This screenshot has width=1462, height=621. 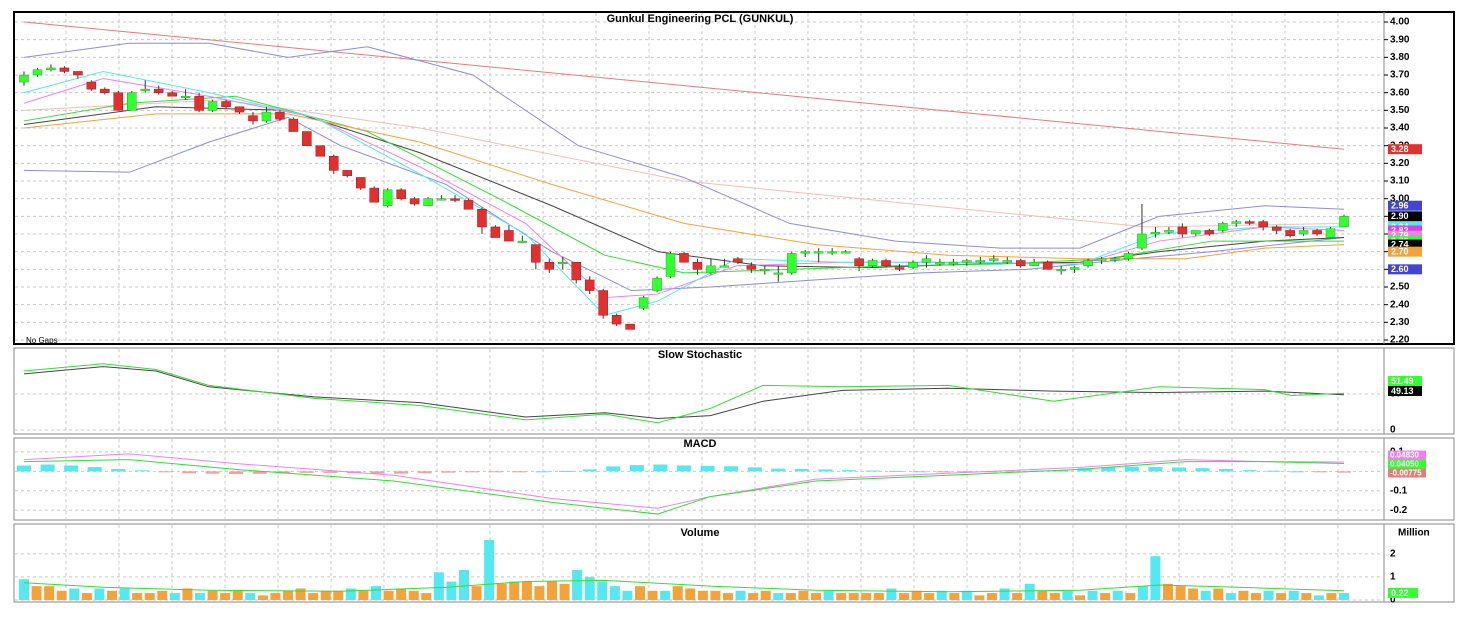 What do you see at coordinates (1400, 57) in the screenshot?
I see `price-tick-label: 3.80` at bounding box center [1400, 57].